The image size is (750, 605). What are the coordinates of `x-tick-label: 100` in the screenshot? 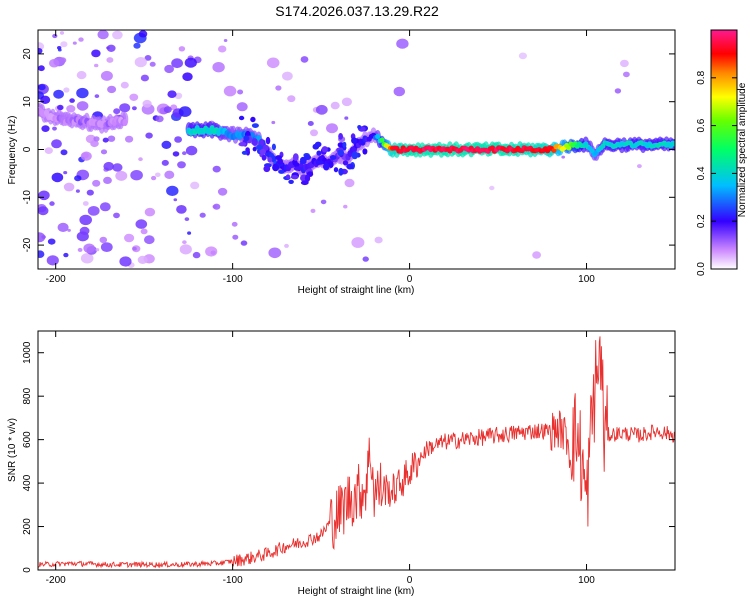 It's located at (586, 279).